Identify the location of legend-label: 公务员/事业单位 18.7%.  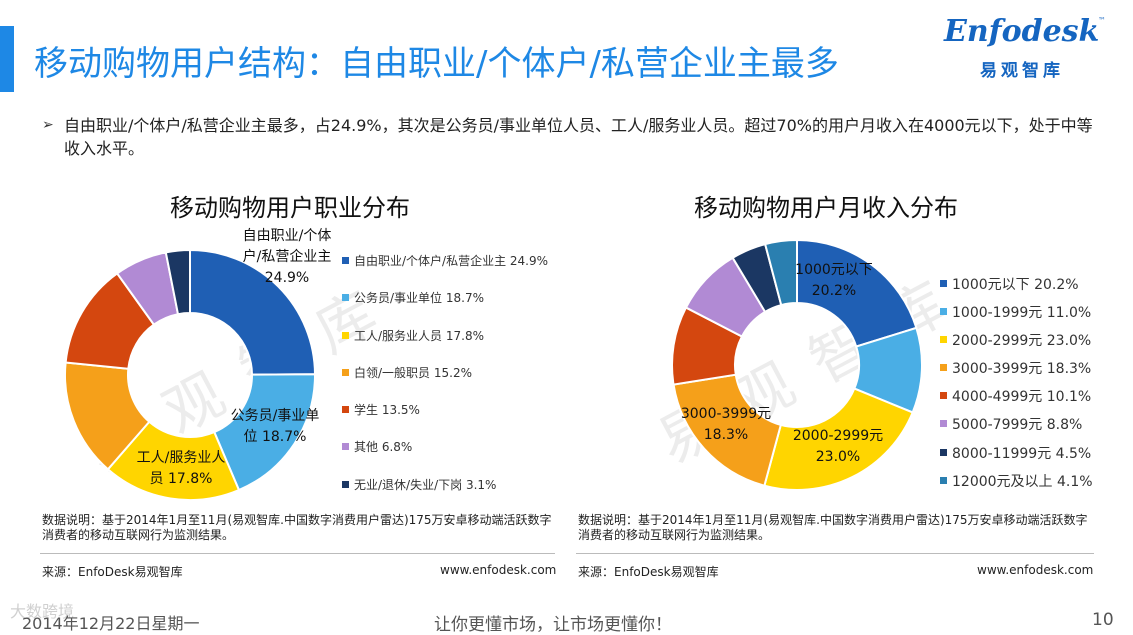
(419, 298).